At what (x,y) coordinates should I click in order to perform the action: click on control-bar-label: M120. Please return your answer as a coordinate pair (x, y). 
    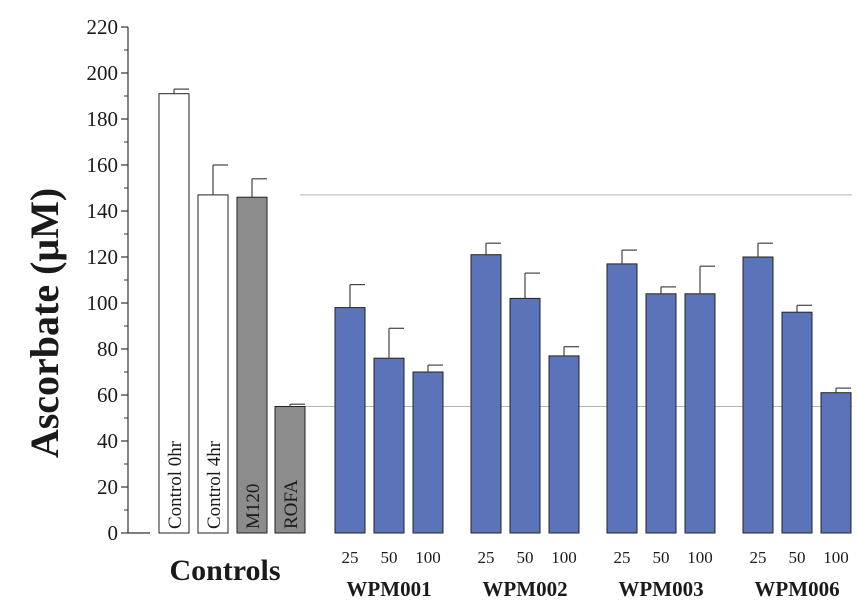
    Looking at the image, I should click on (253, 506).